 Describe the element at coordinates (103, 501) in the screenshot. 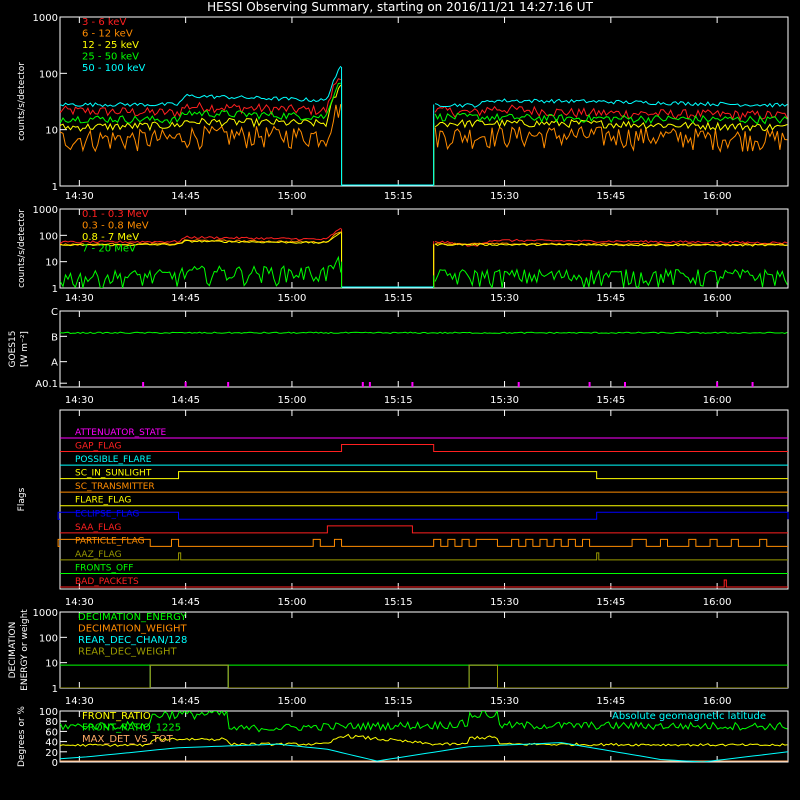

I see `flag-flare-flag-label: FLARE_FLAG` at that location.